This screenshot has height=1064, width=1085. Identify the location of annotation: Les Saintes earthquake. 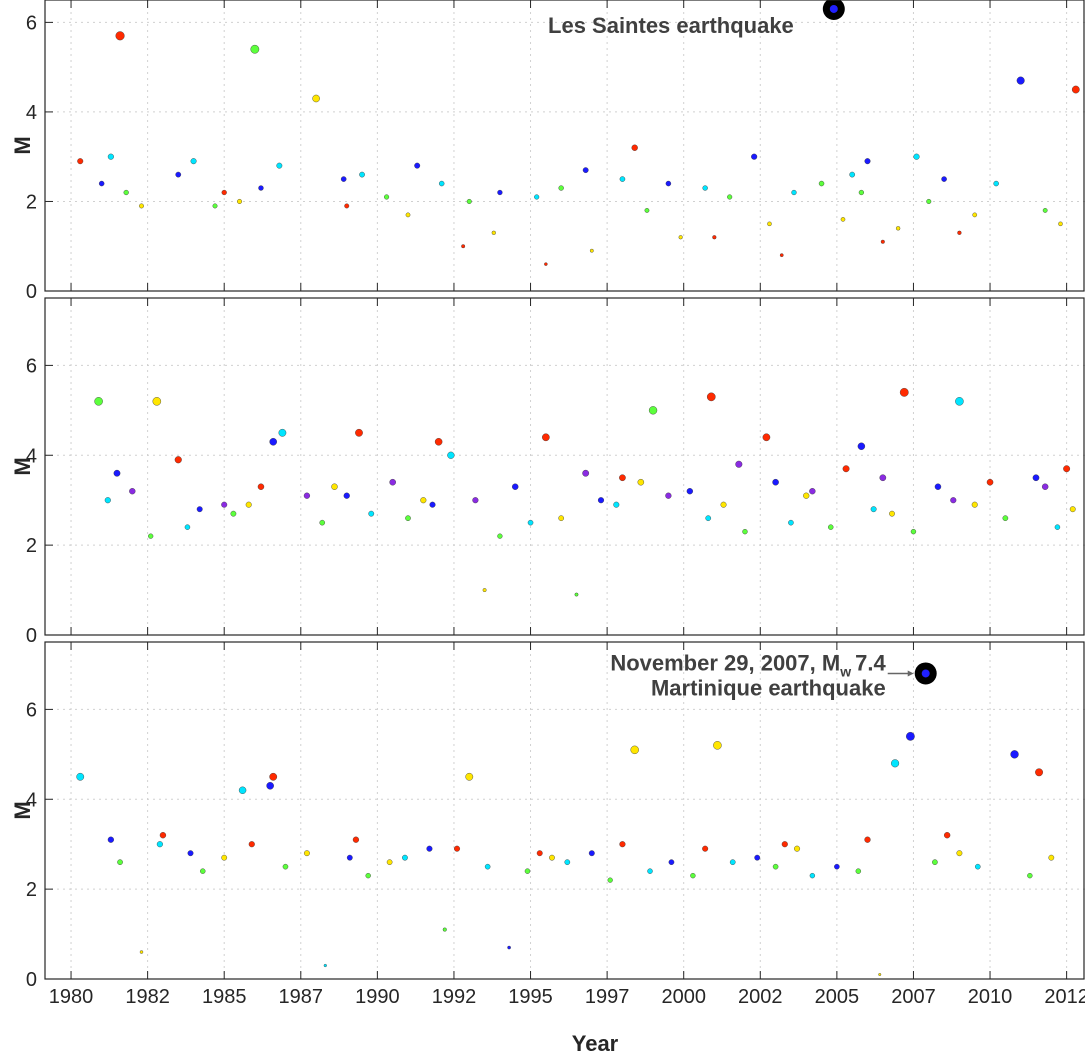
(671, 25).